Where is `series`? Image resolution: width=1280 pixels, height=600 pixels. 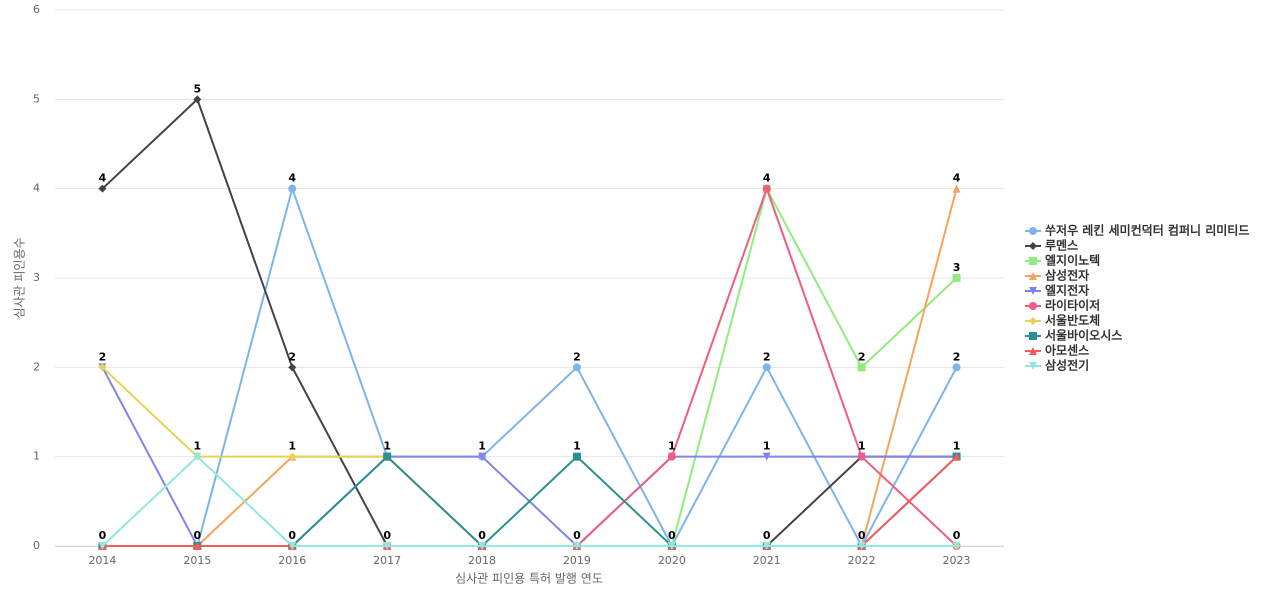 series is located at coordinates (529, 501).